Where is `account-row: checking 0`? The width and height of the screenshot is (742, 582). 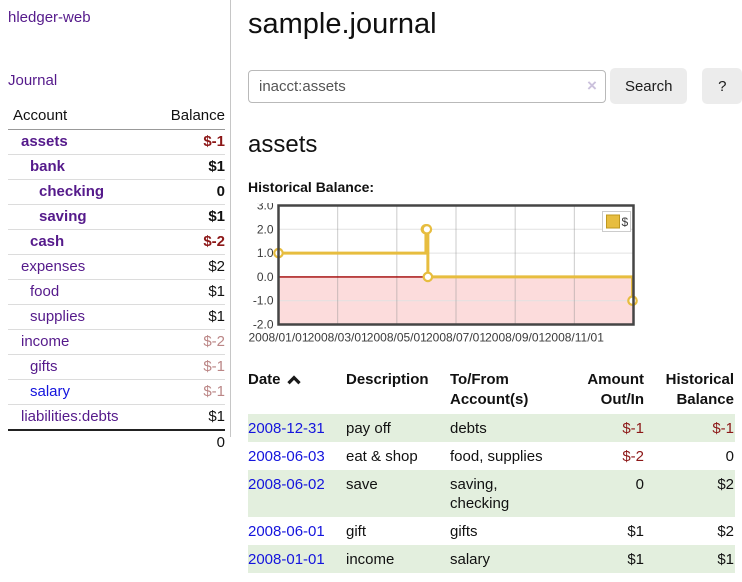 account-row: checking 0 is located at coordinates (116, 192).